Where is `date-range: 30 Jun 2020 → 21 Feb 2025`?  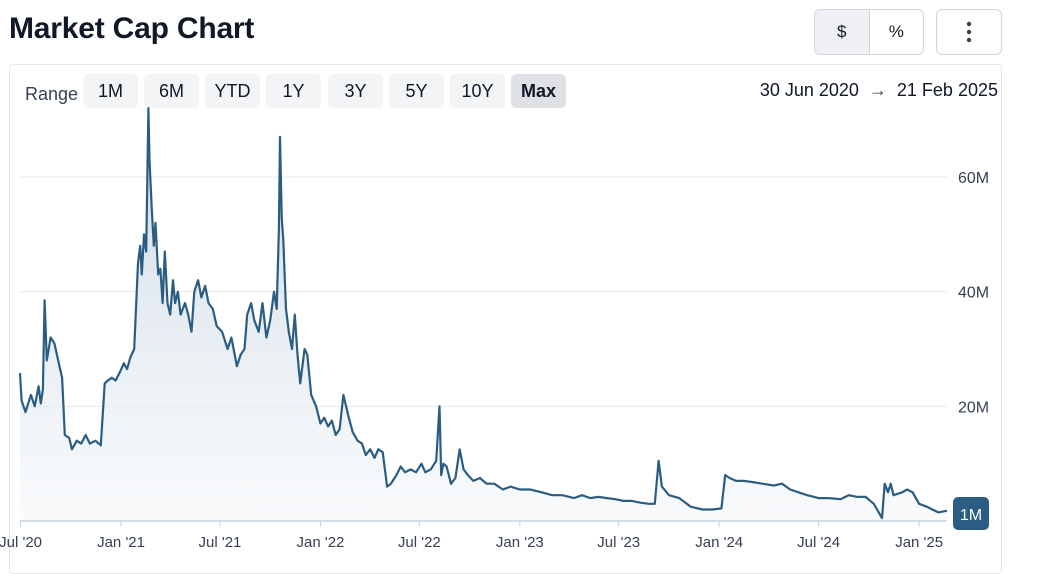 date-range: 30 Jun 2020 → 21 Feb 2025 is located at coordinates (879, 90).